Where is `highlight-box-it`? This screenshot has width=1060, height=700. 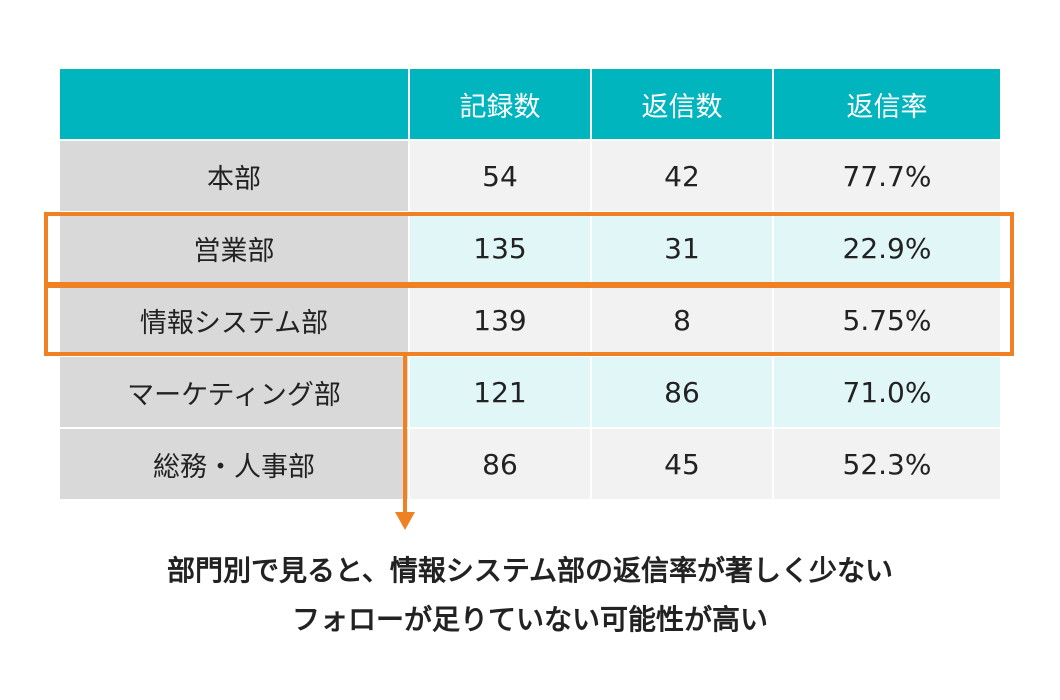 highlight-box-it is located at coordinates (529, 320).